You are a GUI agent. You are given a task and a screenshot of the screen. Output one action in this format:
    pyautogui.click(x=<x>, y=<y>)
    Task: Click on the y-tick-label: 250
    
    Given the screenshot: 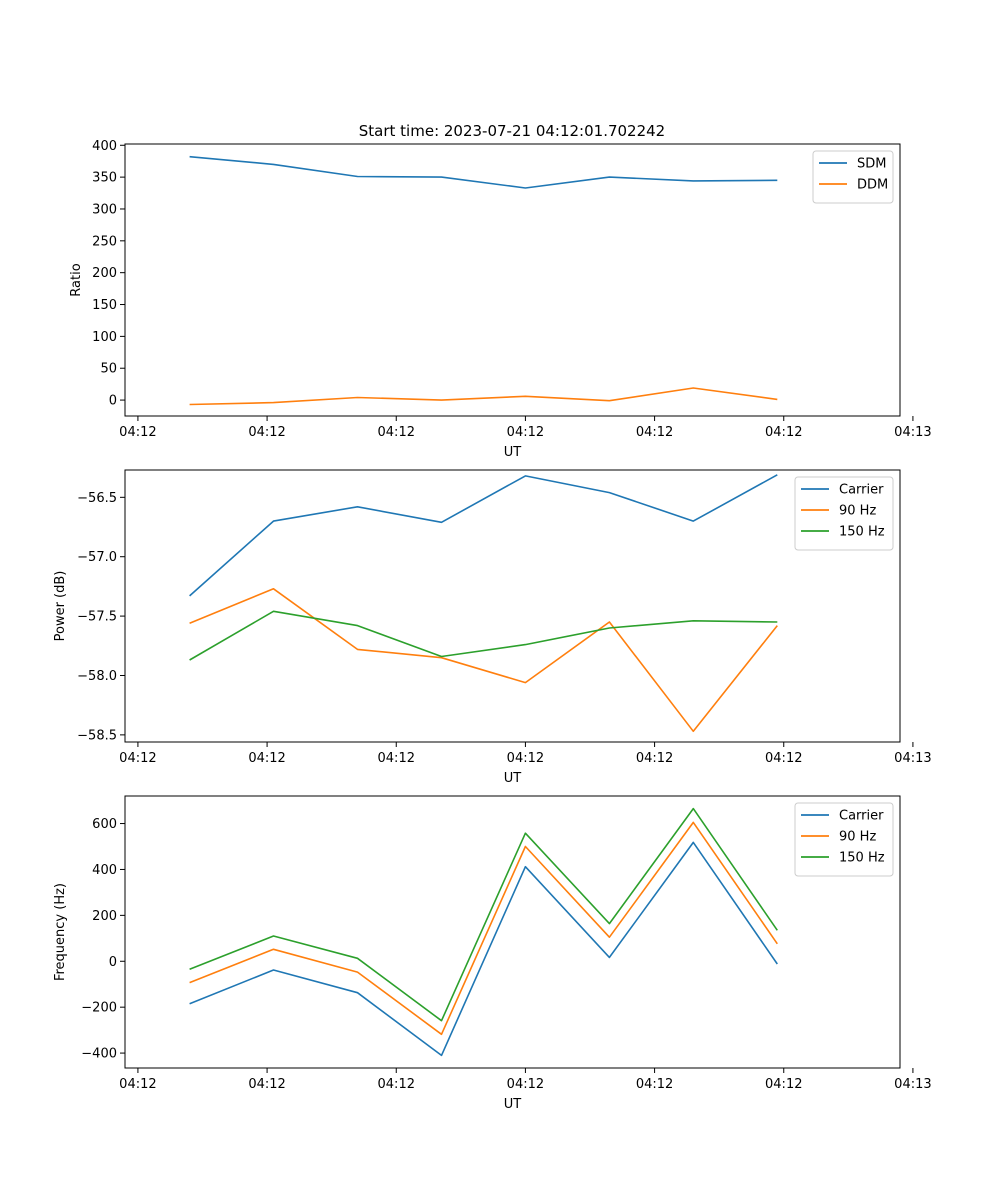 What is the action you would take?
    pyautogui.click(x=104, y=241)
    